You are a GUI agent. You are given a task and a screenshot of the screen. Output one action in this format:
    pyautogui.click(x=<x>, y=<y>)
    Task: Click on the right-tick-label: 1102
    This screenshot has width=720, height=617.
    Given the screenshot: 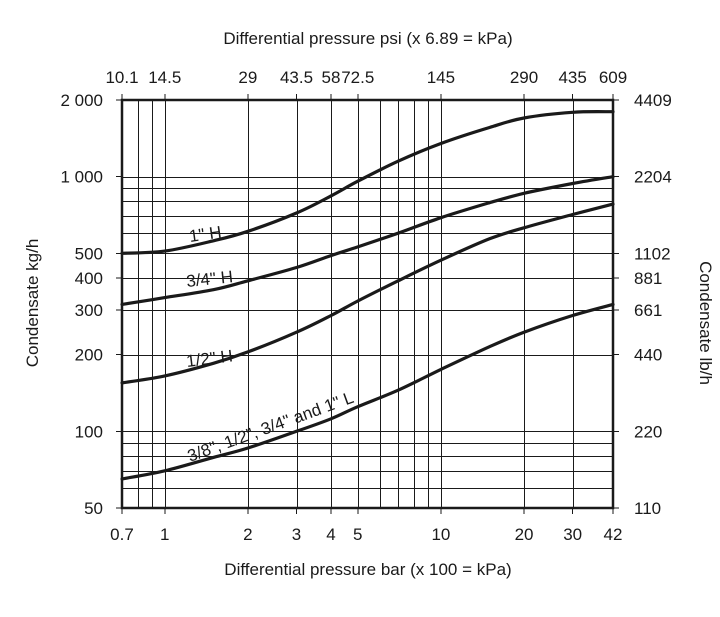 What is the action you would take?
    pyautogui.click(x=652, y=253)
    